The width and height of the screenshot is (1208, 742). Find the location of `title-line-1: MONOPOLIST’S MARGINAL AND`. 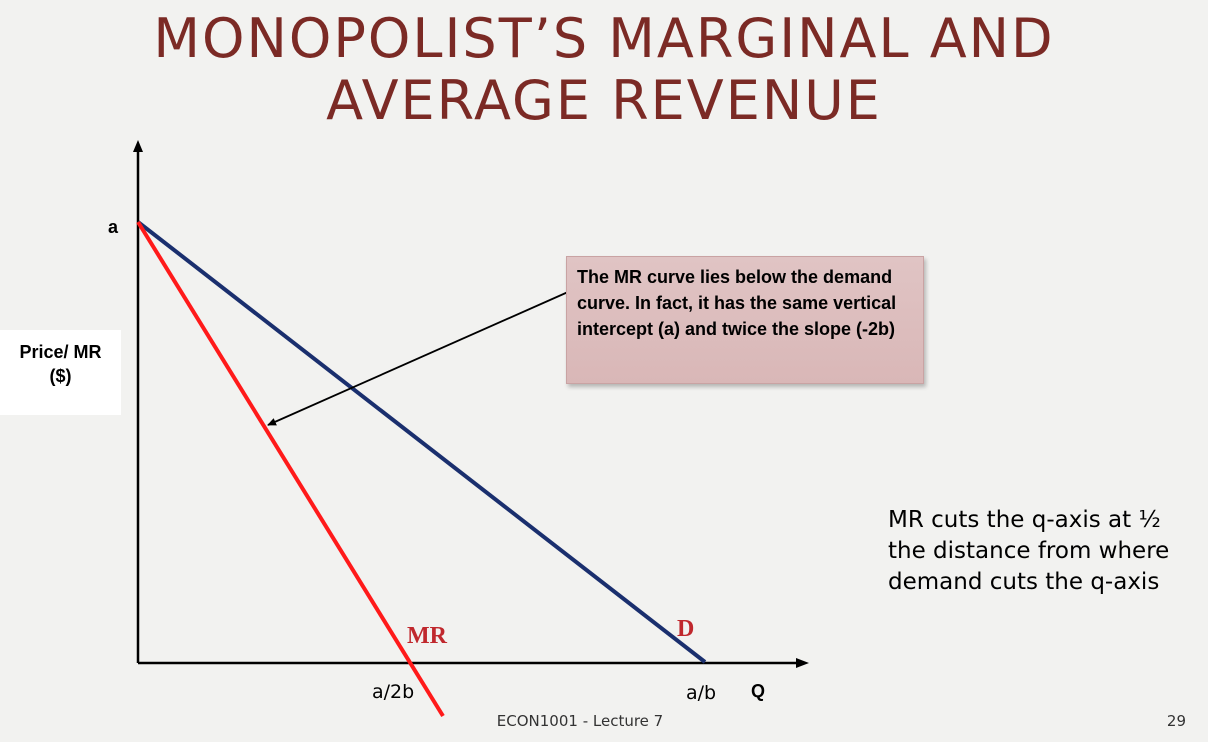

title-line-1: MONOPOLIST’S MARGINAL AND is located at coordinates (604, 38).